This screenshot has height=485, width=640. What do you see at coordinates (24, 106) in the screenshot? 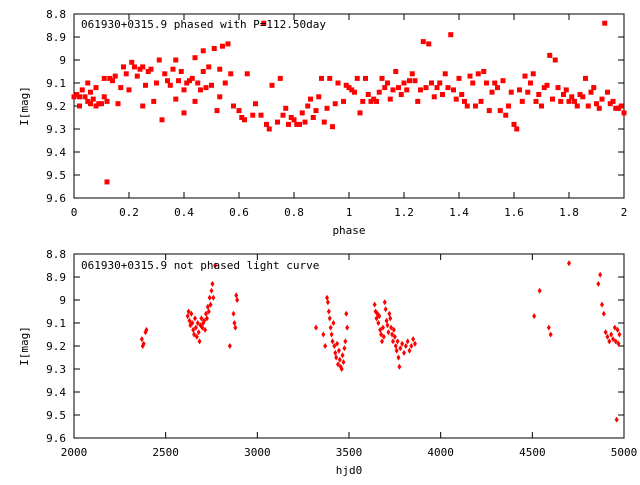
I see `y-axis-label: I[mag]` at bounding box center [24, 106].